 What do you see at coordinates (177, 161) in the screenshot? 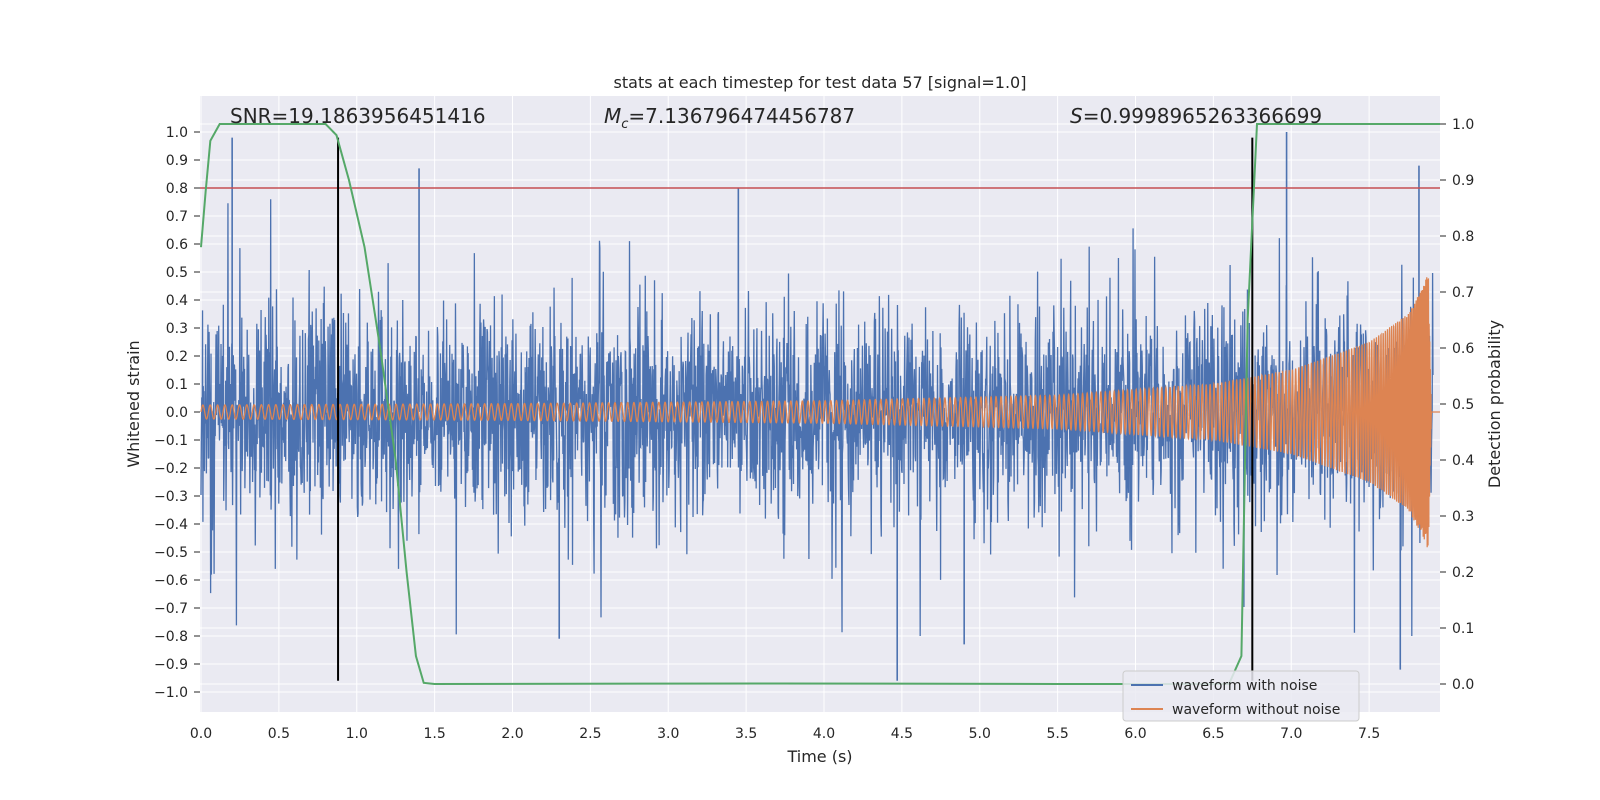
I see `y-tick-label: 0.9` at bounding box center [177, 161].